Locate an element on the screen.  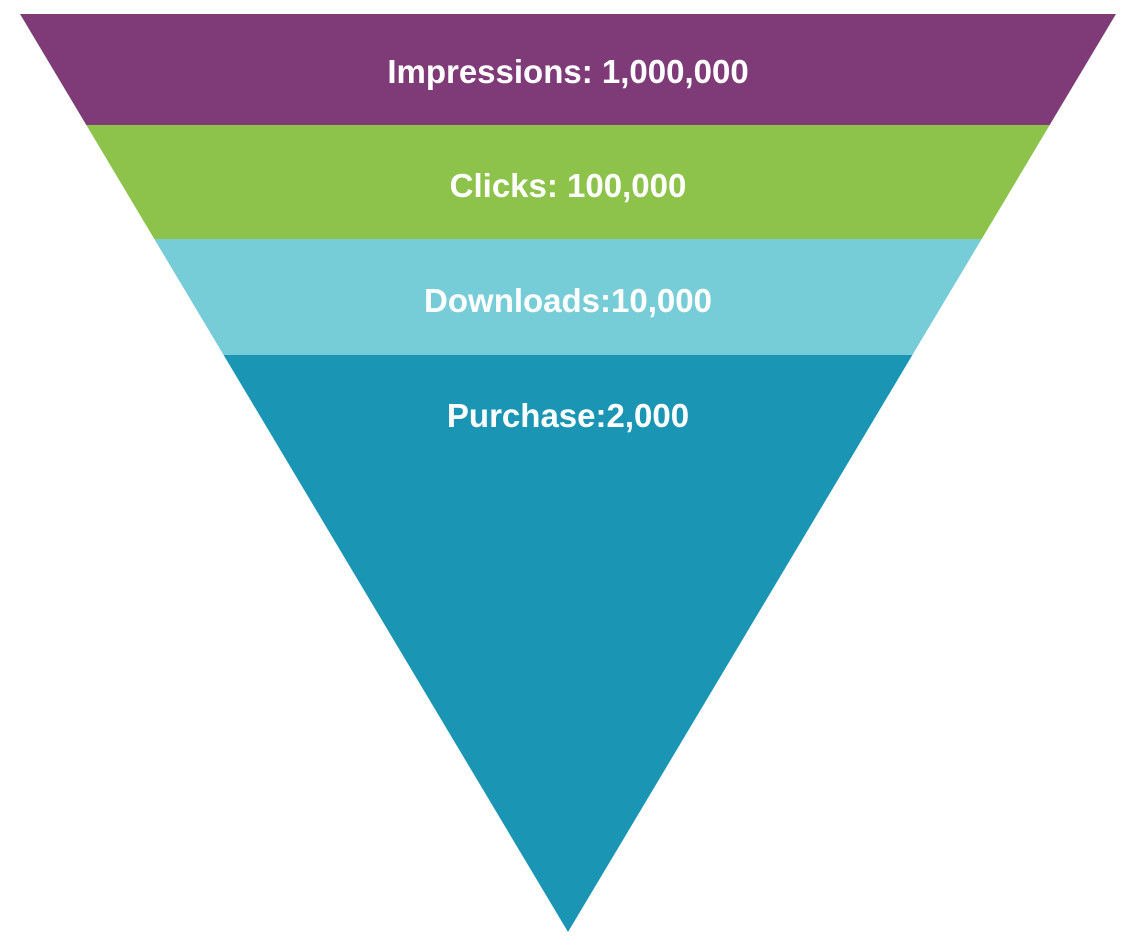
stage-label-clicks: Clicks: 100,000 is located at coordinates (568, 185).